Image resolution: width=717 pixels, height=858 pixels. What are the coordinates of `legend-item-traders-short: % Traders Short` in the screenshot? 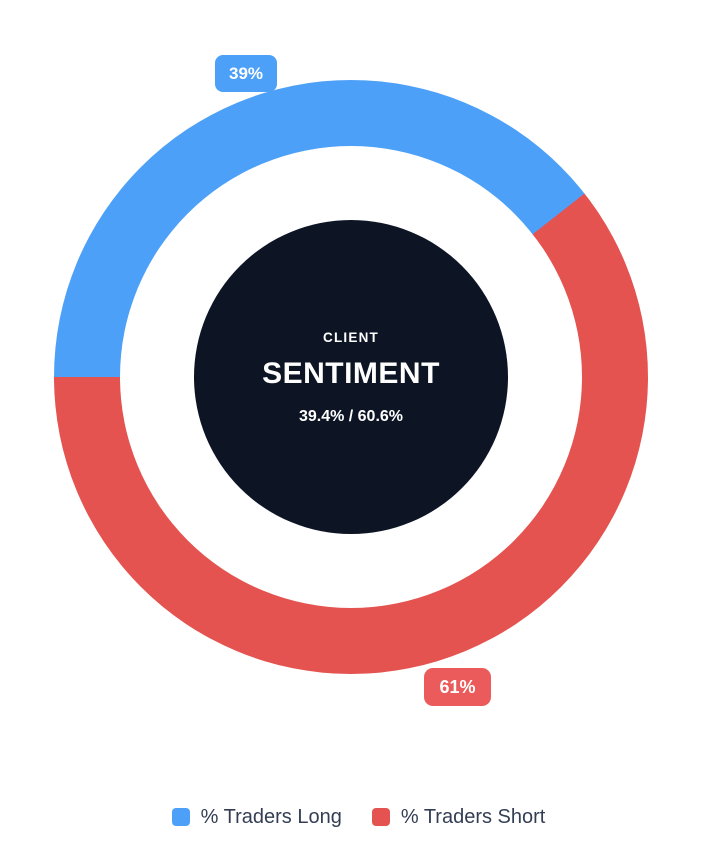 It's located at (458, 817).